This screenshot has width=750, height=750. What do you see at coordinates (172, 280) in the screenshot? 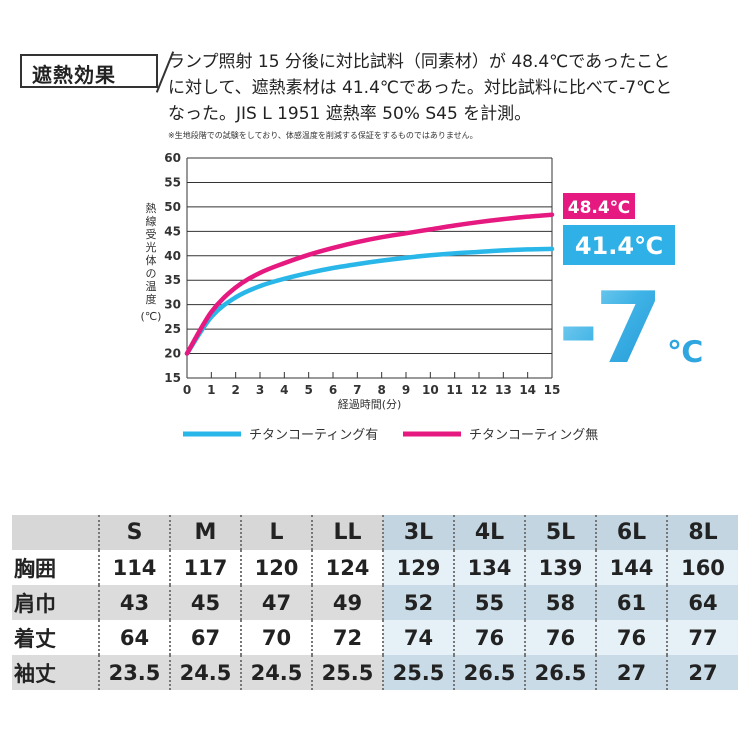
I see `y-tick-label: 35` at bounding box center [172, 280].